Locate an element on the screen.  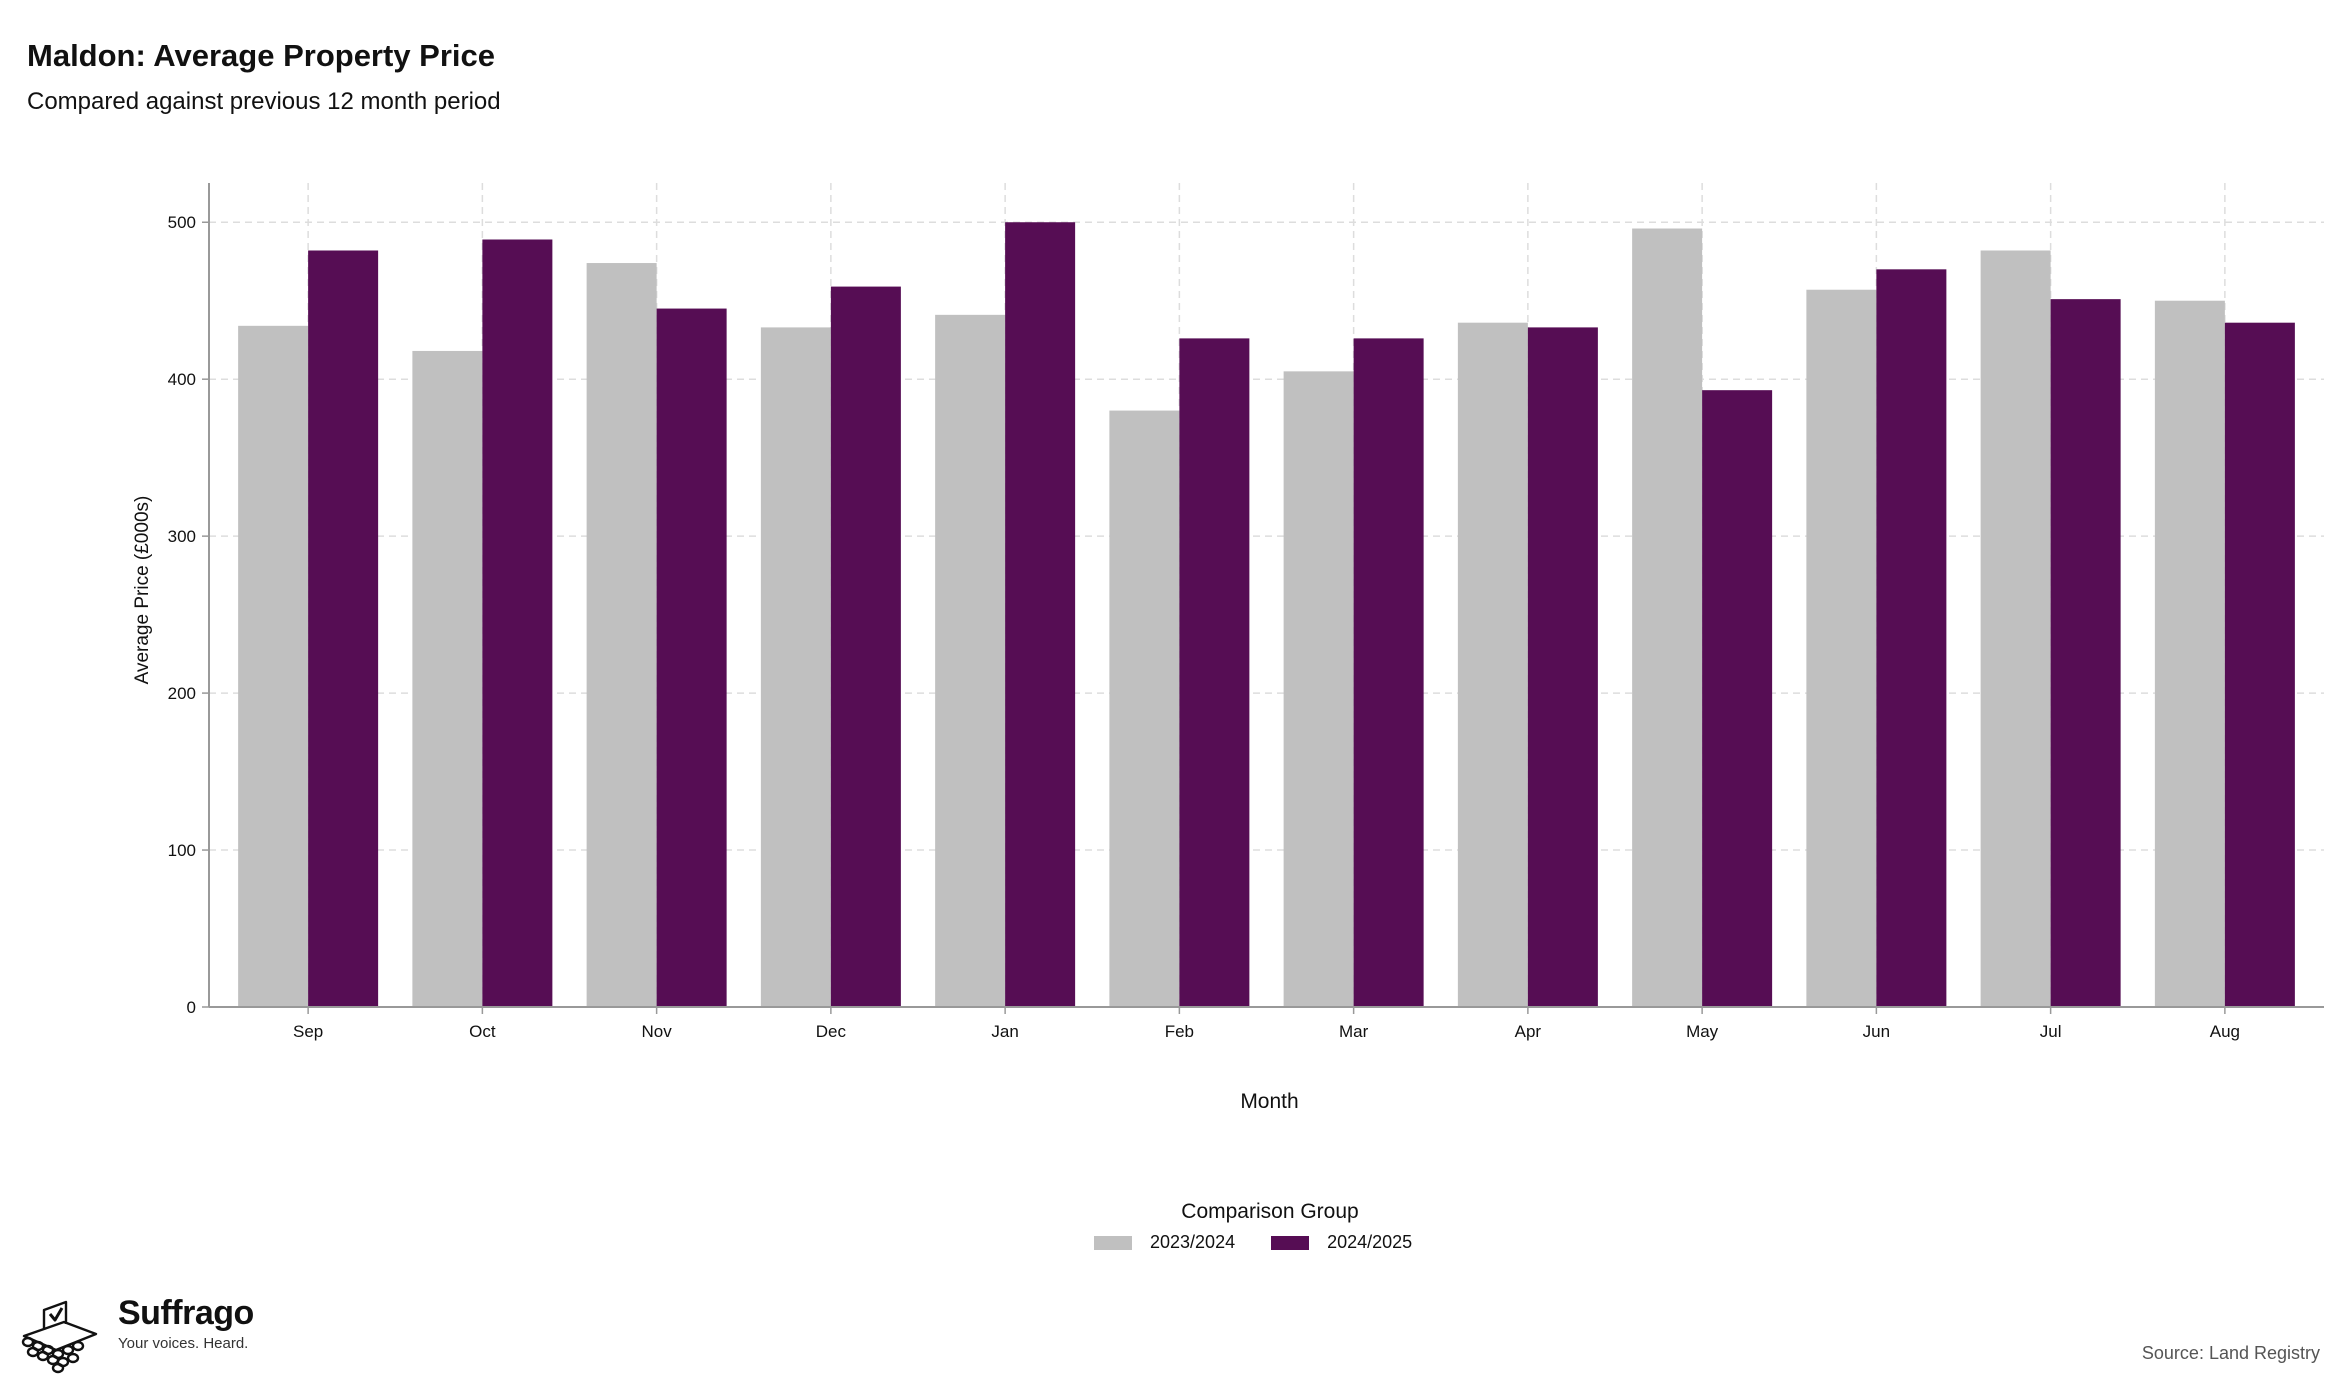
y-tick-label: 300 is located at coordinates (182, 536).